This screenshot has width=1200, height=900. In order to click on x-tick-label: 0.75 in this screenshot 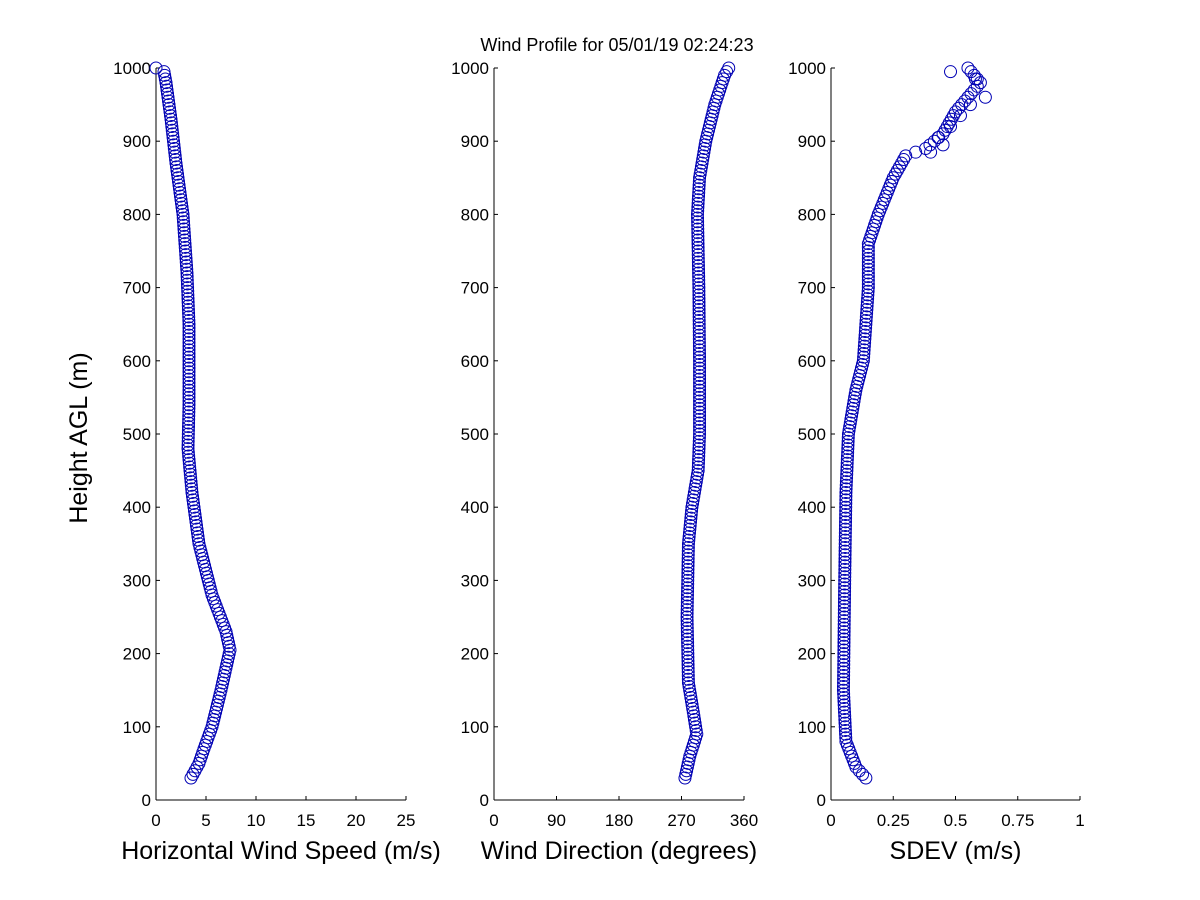, I will do `click(1017, 820)`.